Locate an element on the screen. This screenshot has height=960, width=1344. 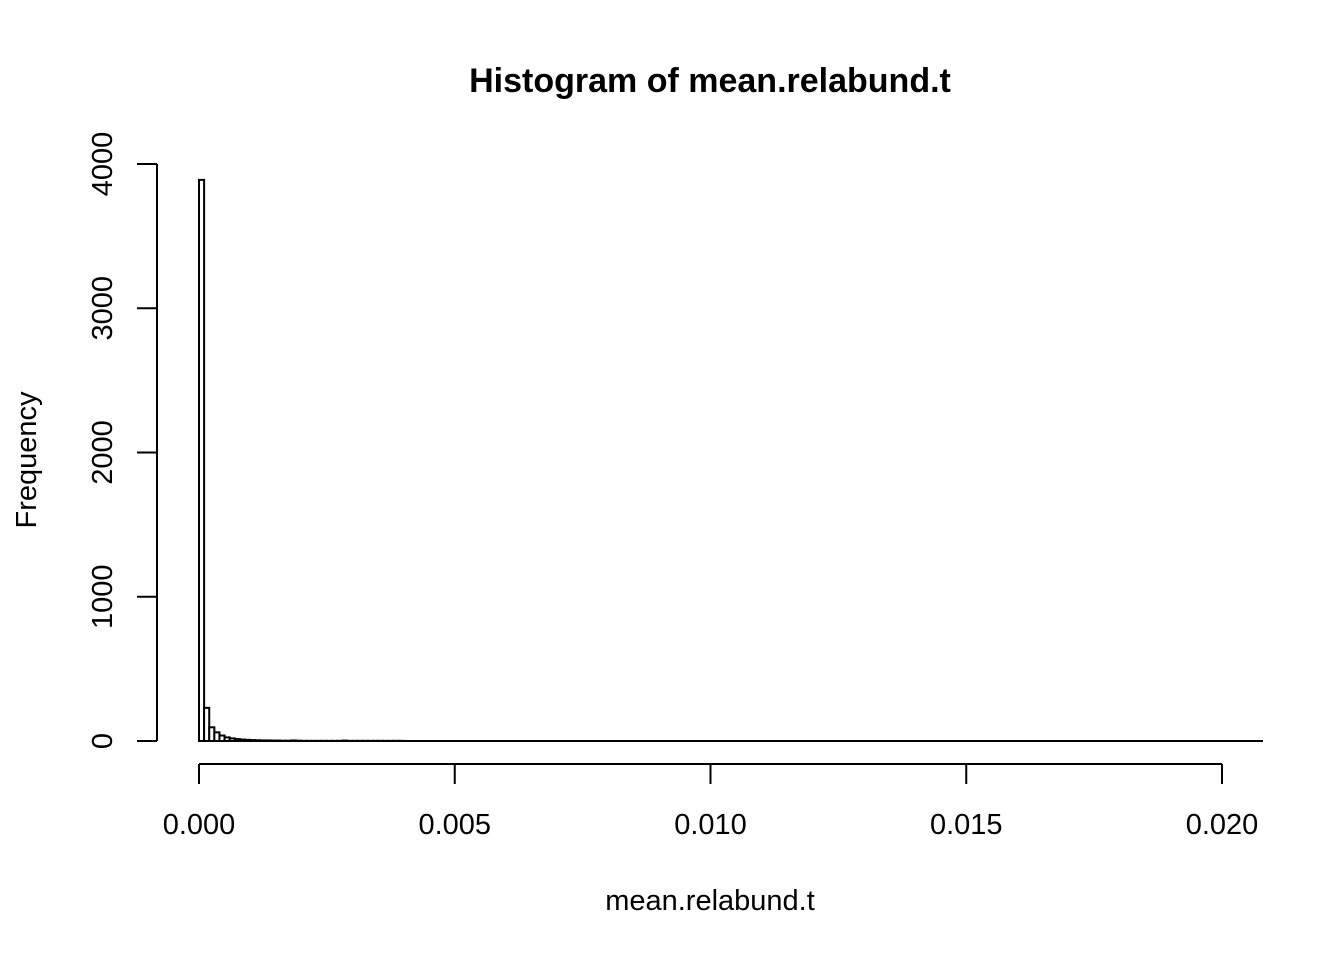
histogram-bars is located at coordinates (301, 460).